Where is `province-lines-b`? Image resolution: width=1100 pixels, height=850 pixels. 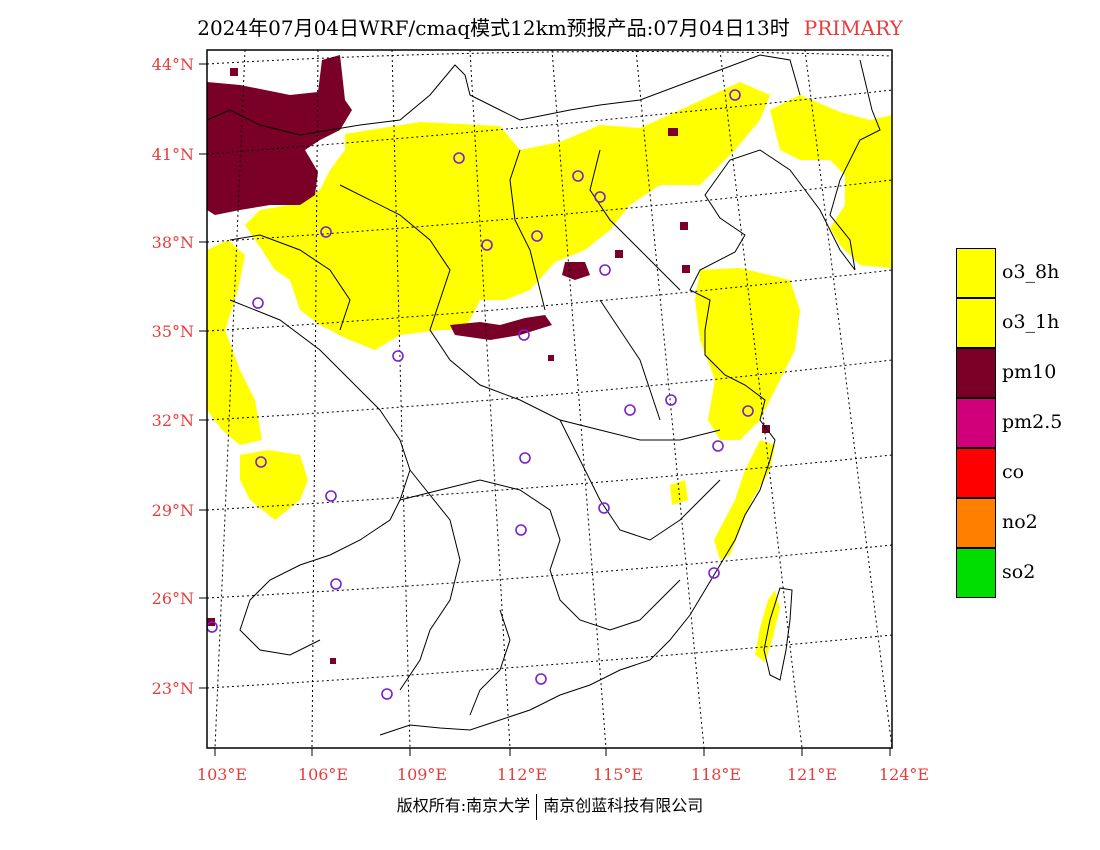 province-lines-b is located at coordinates (320, 477).